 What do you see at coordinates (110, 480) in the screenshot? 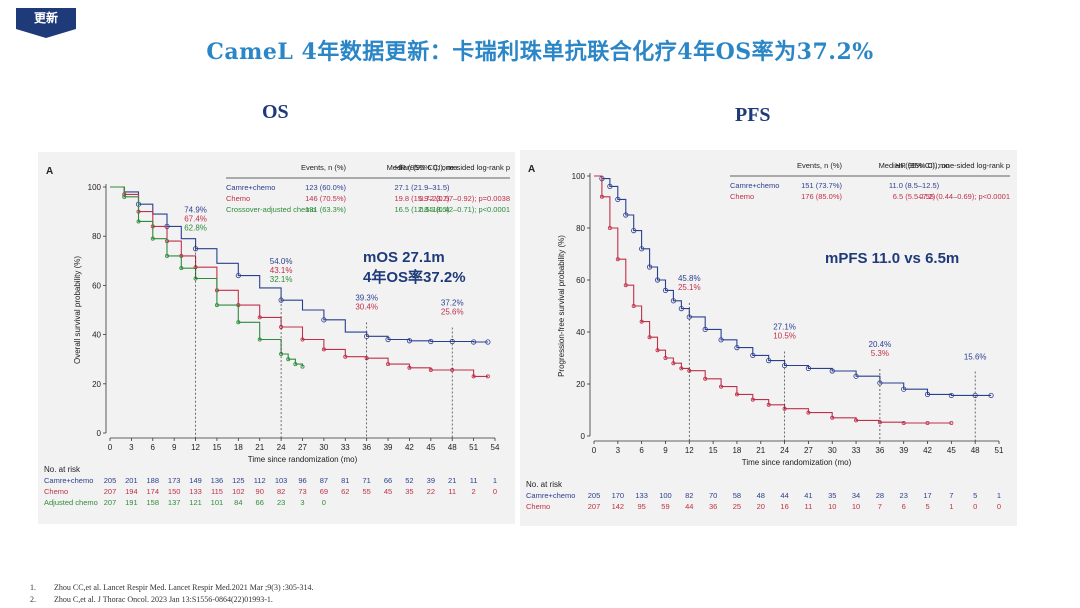
I see `risk-value: 205` at bounding box center [110, 480].